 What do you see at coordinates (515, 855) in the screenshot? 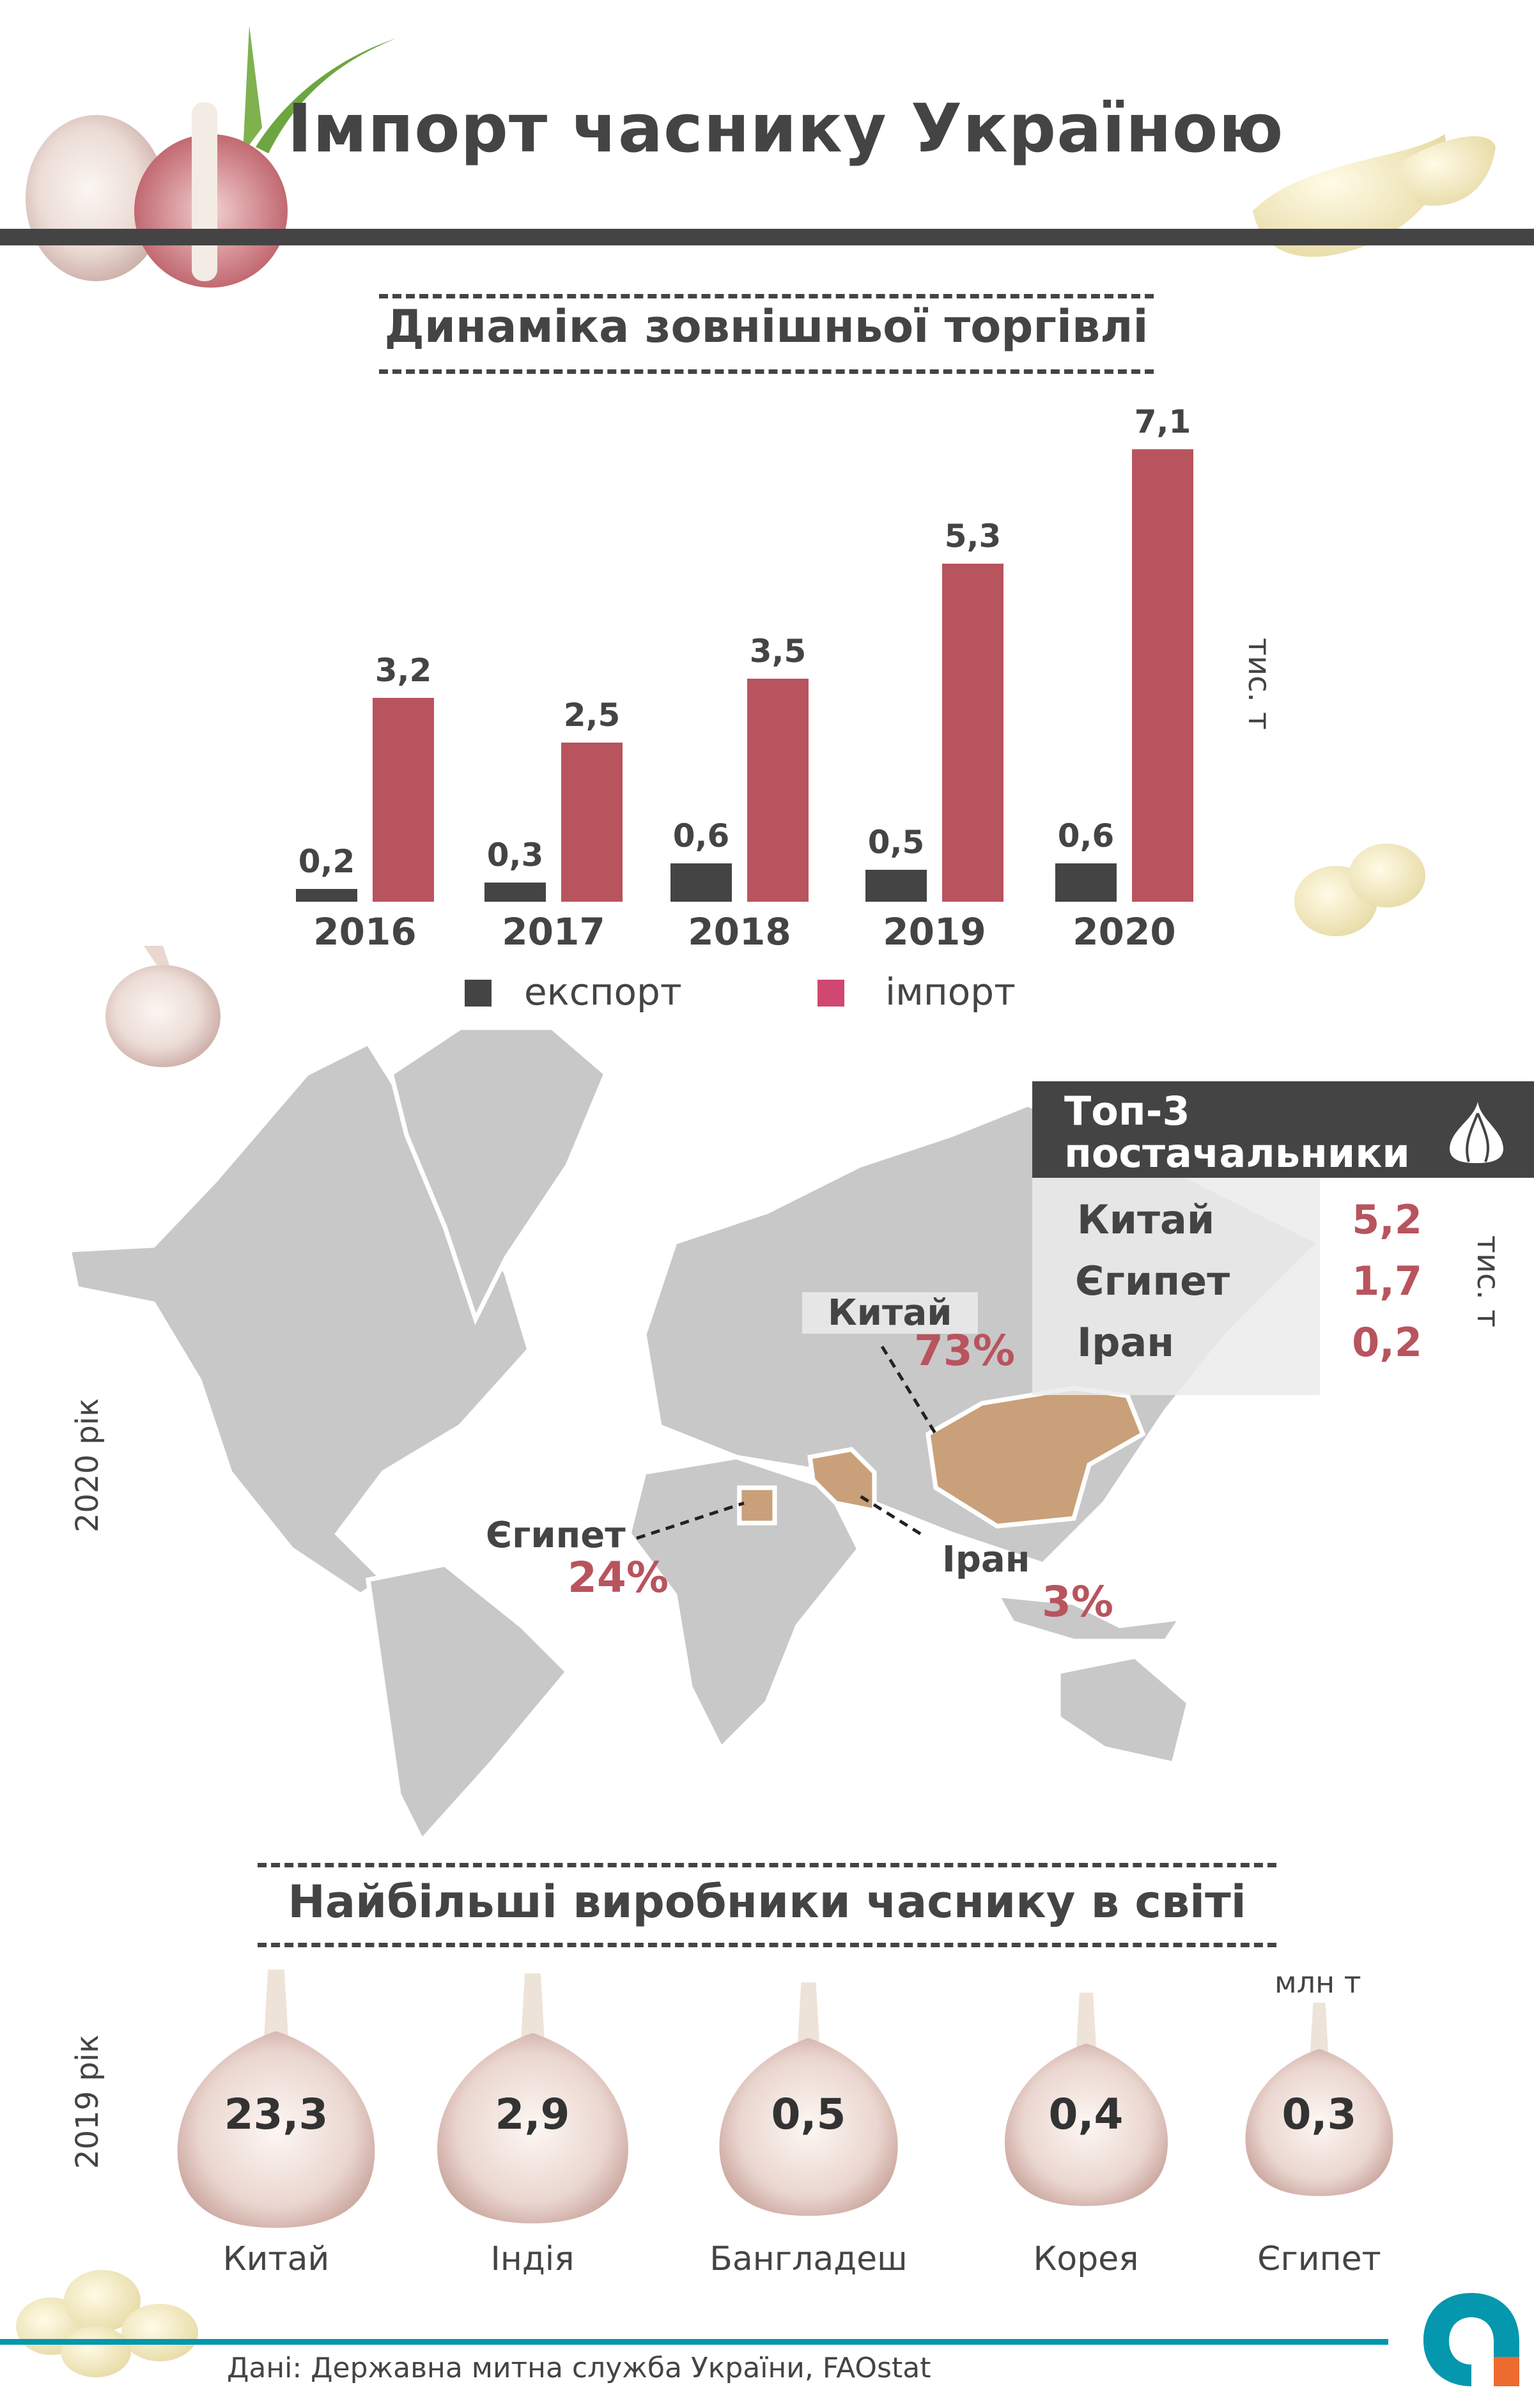
I see `label-export-2017: 0,3` at bounding box center [515, 855].